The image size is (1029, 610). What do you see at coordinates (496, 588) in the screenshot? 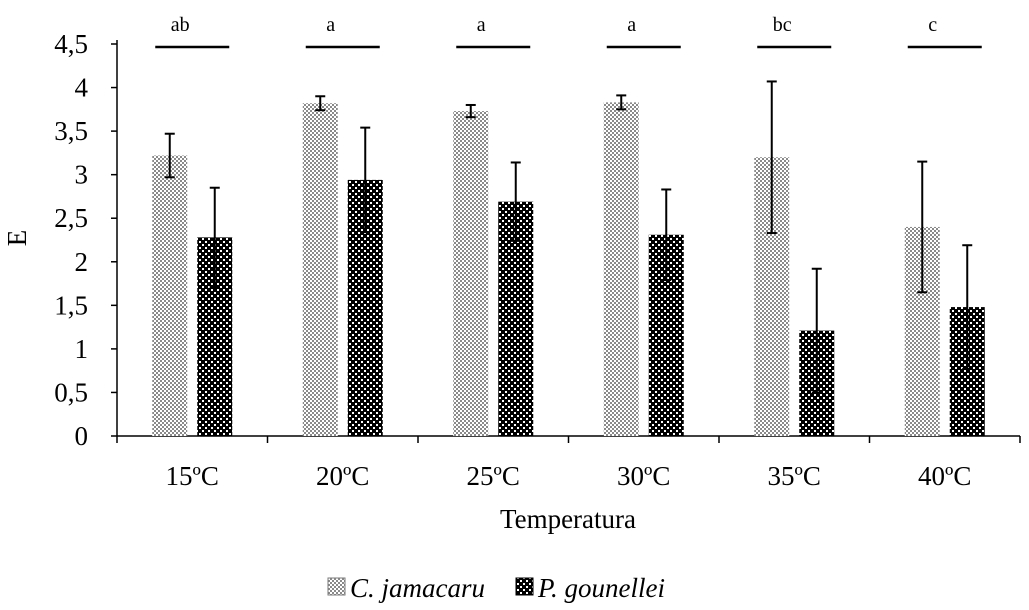
I see `legend: C. jamacaru P. gounellei` at bounding box center [496, 588].